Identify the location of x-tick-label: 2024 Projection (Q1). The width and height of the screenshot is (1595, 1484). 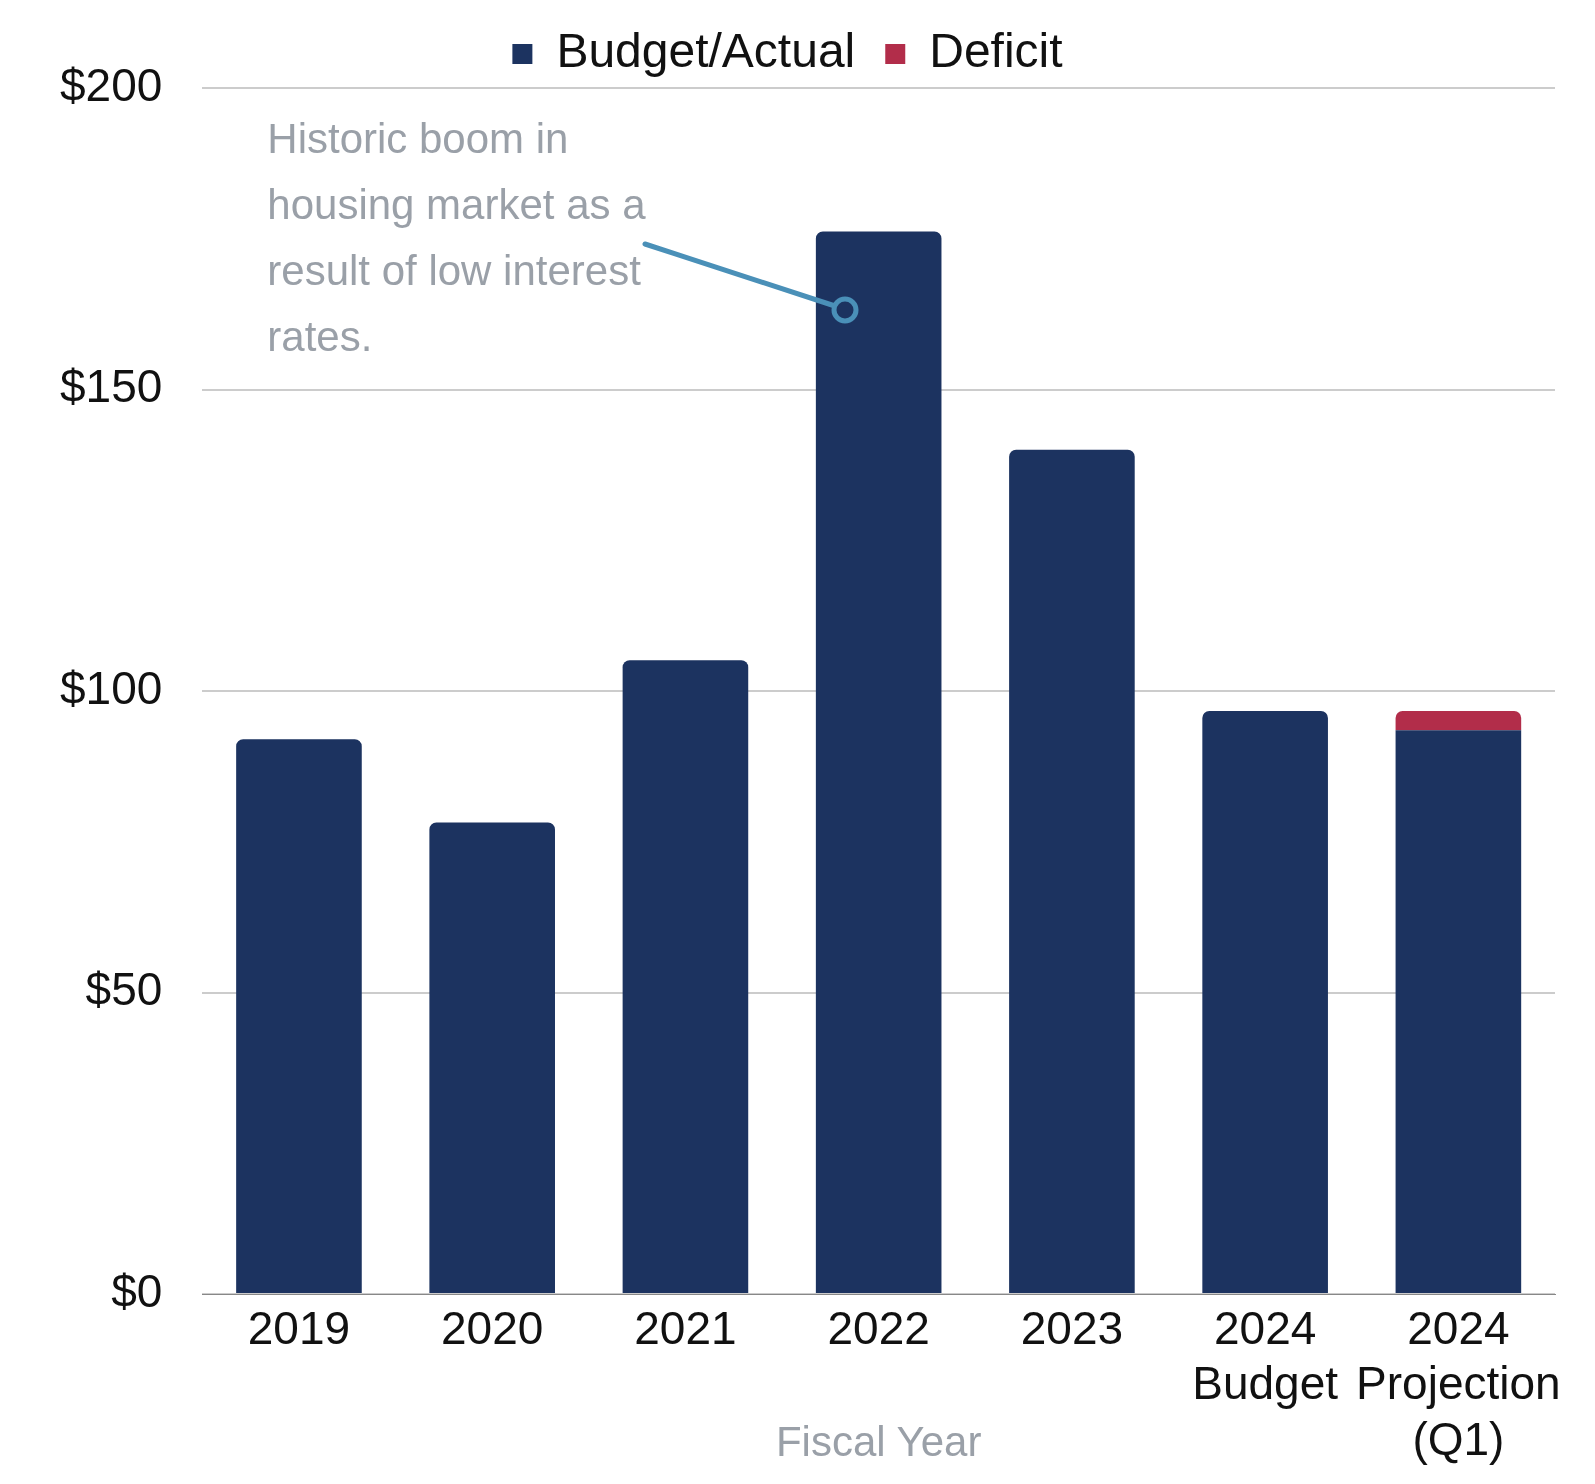
(1458, 1383).